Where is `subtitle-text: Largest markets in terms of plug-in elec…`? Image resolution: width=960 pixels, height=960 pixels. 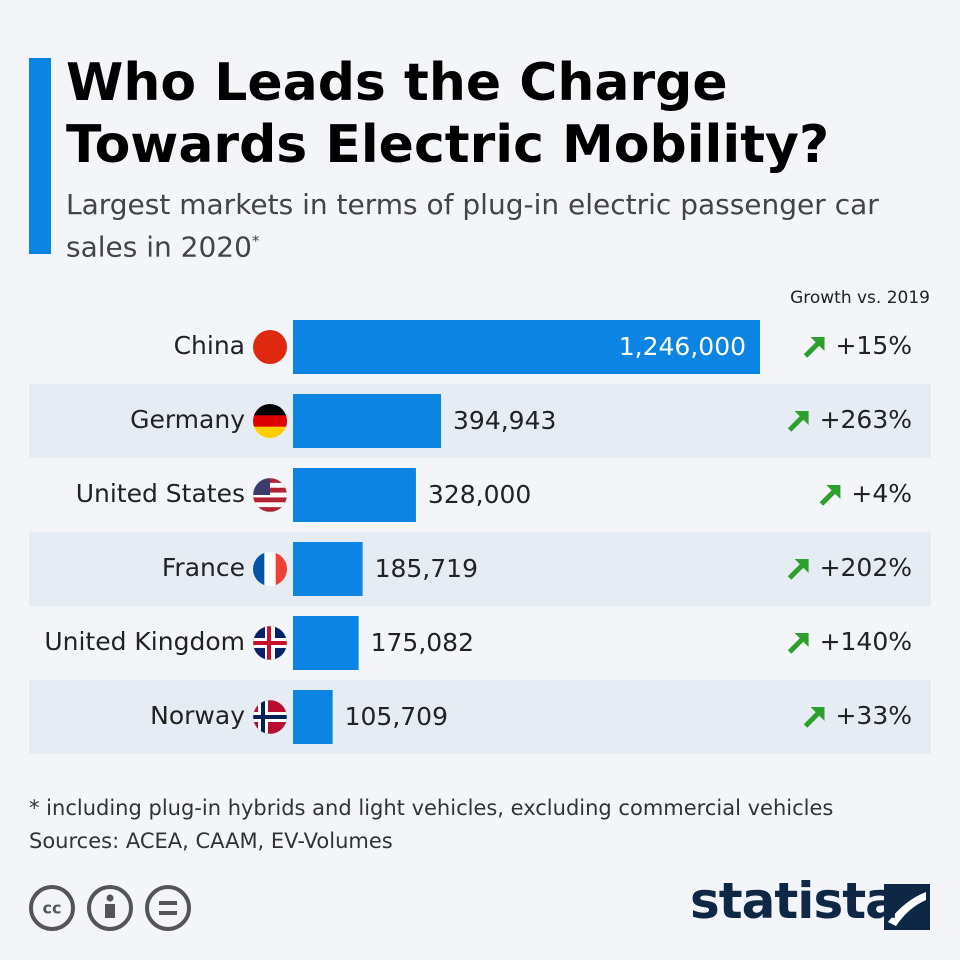
subtitle-text: Largest markets in terms of plug-in elec… is located at coordinates (472, 226).